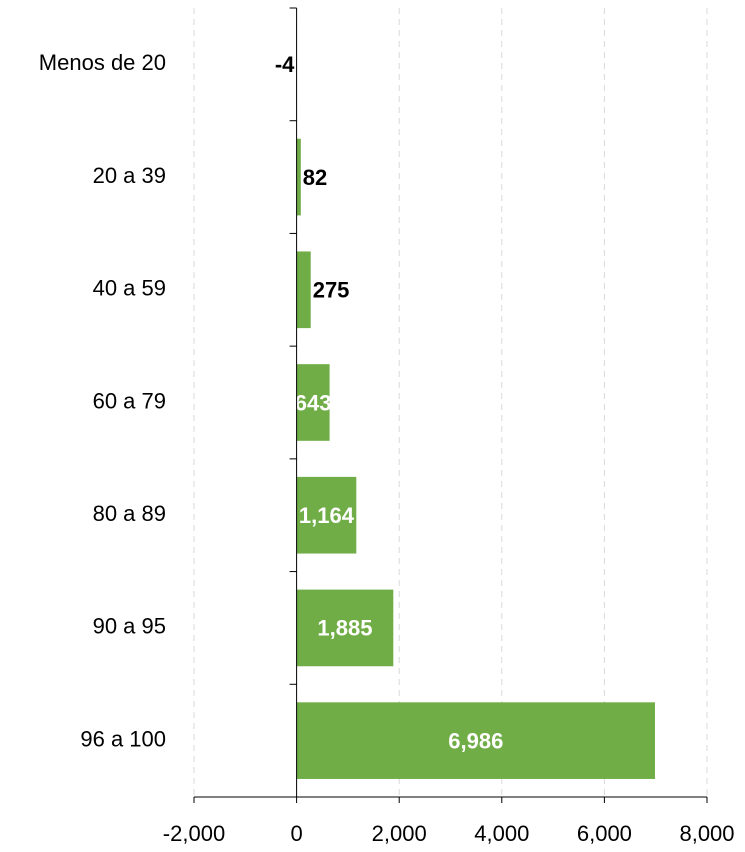 This screenshot has width=745, height=852. What do you see at coordinates (129, 400) in the screenshot?
I see `y-tick-label: 60 a 79` at bounding box center [129, 400].